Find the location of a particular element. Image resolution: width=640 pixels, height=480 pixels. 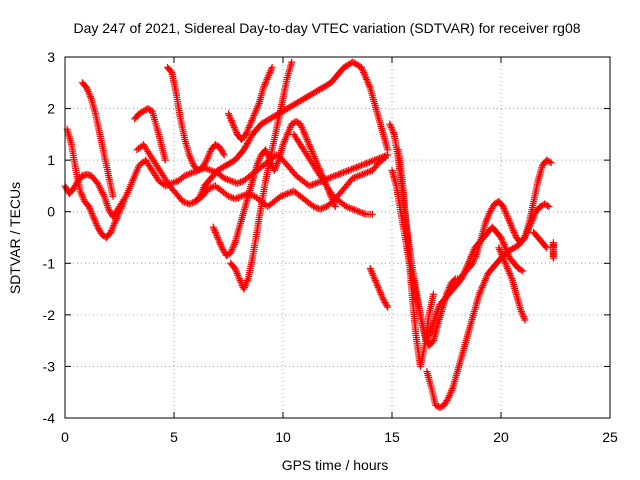

y-axis-label: SDTVAR / TECUs is located at coordinates (15, 238).